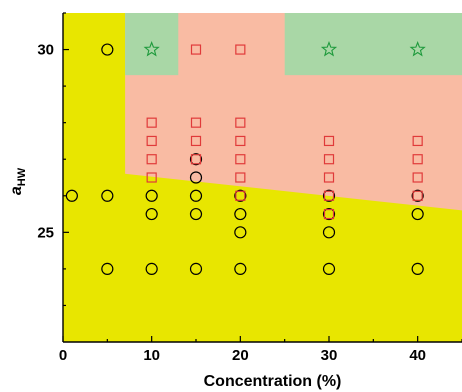  I want to click on y-tick-label: 25, so click(45, 232).